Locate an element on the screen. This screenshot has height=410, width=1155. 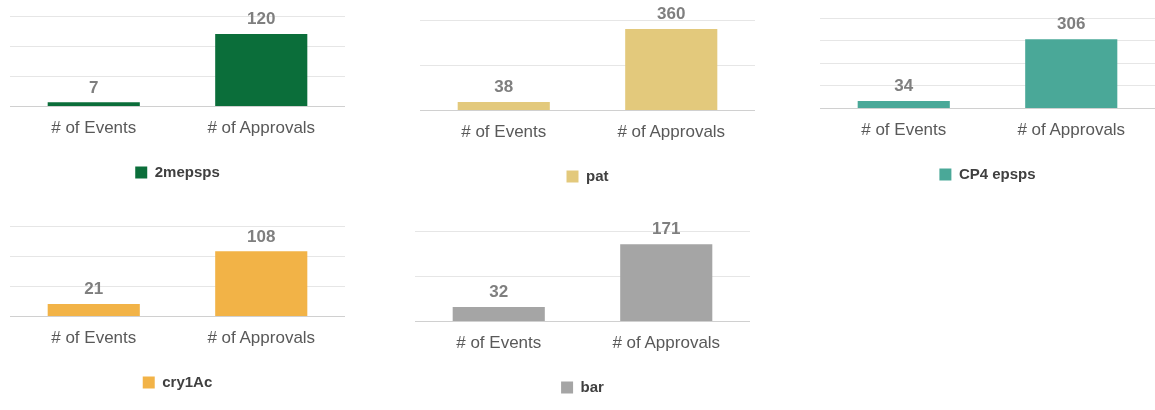
legend-label: bar is located at coordinates (592, 386).